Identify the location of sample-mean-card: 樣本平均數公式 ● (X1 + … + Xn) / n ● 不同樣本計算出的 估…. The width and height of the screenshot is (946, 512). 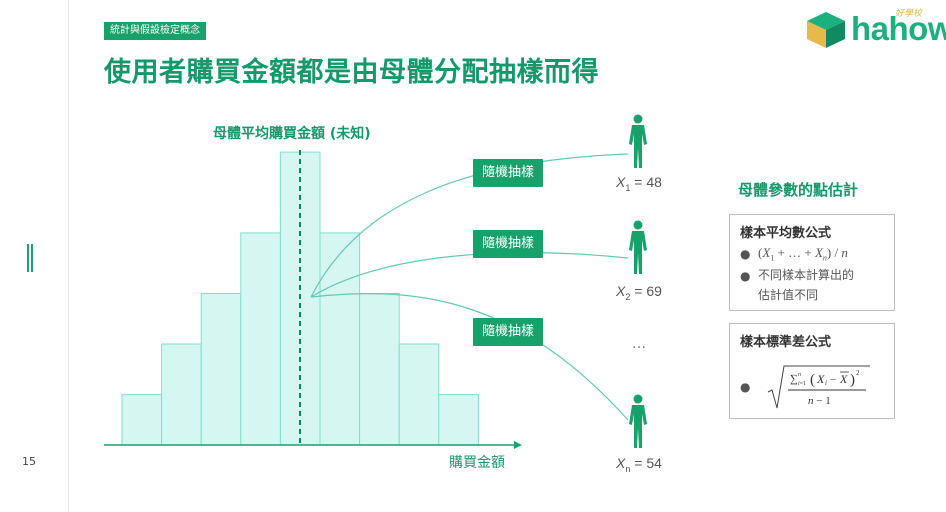
(812, 262).